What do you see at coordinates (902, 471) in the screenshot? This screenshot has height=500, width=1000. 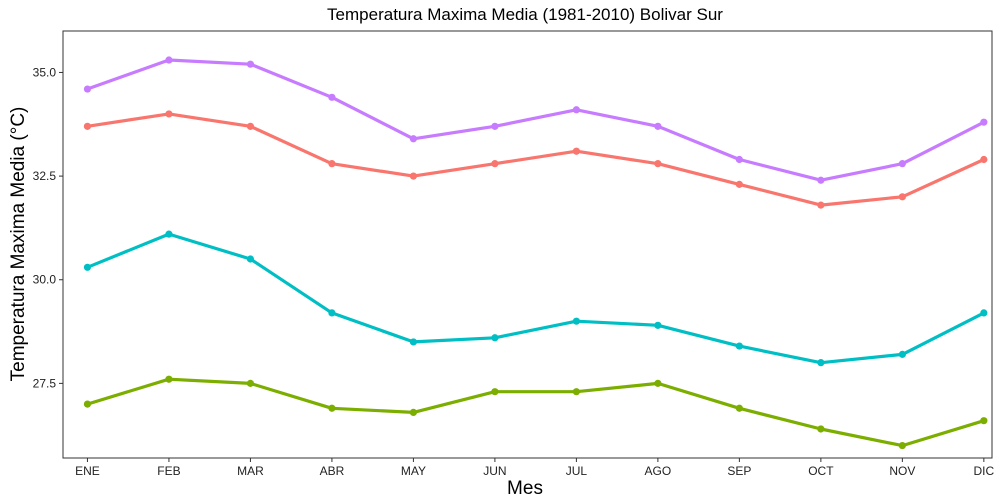 I see `x-tick-label: NOV` at bounding box center [902, 471].